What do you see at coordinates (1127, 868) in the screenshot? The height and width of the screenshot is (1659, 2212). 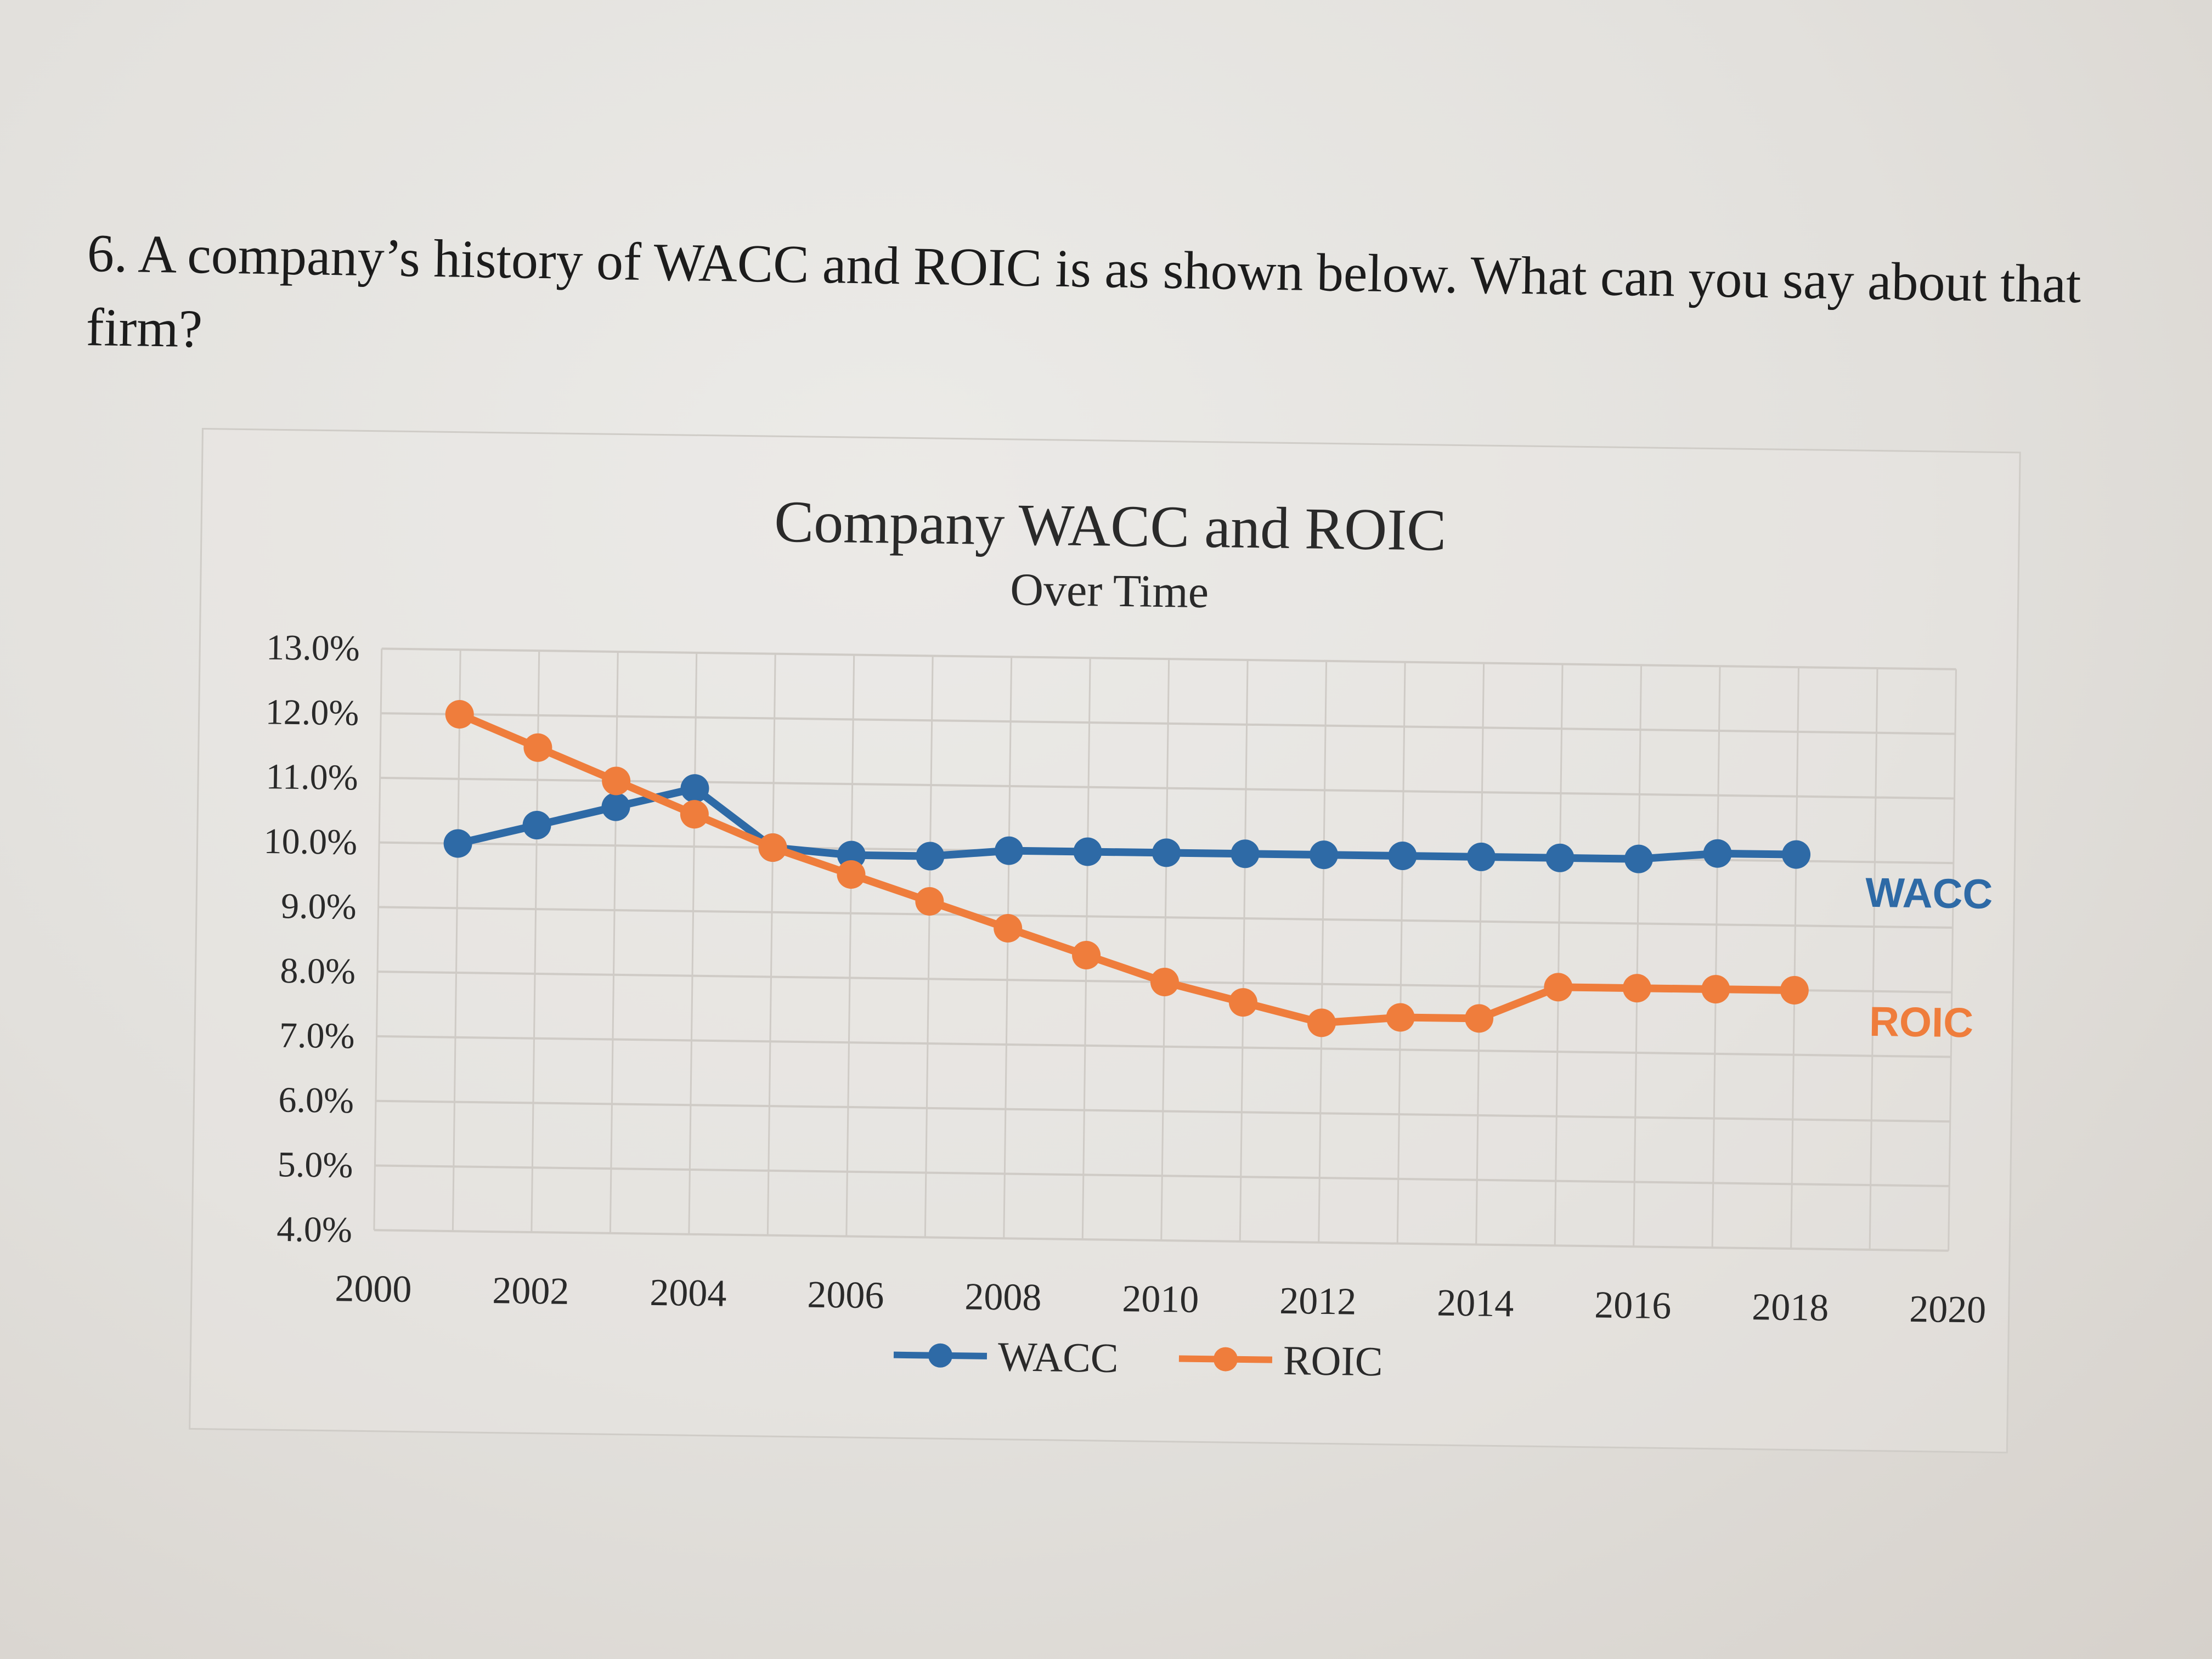 I see `series-layer` at bounding box center [1127, 868].